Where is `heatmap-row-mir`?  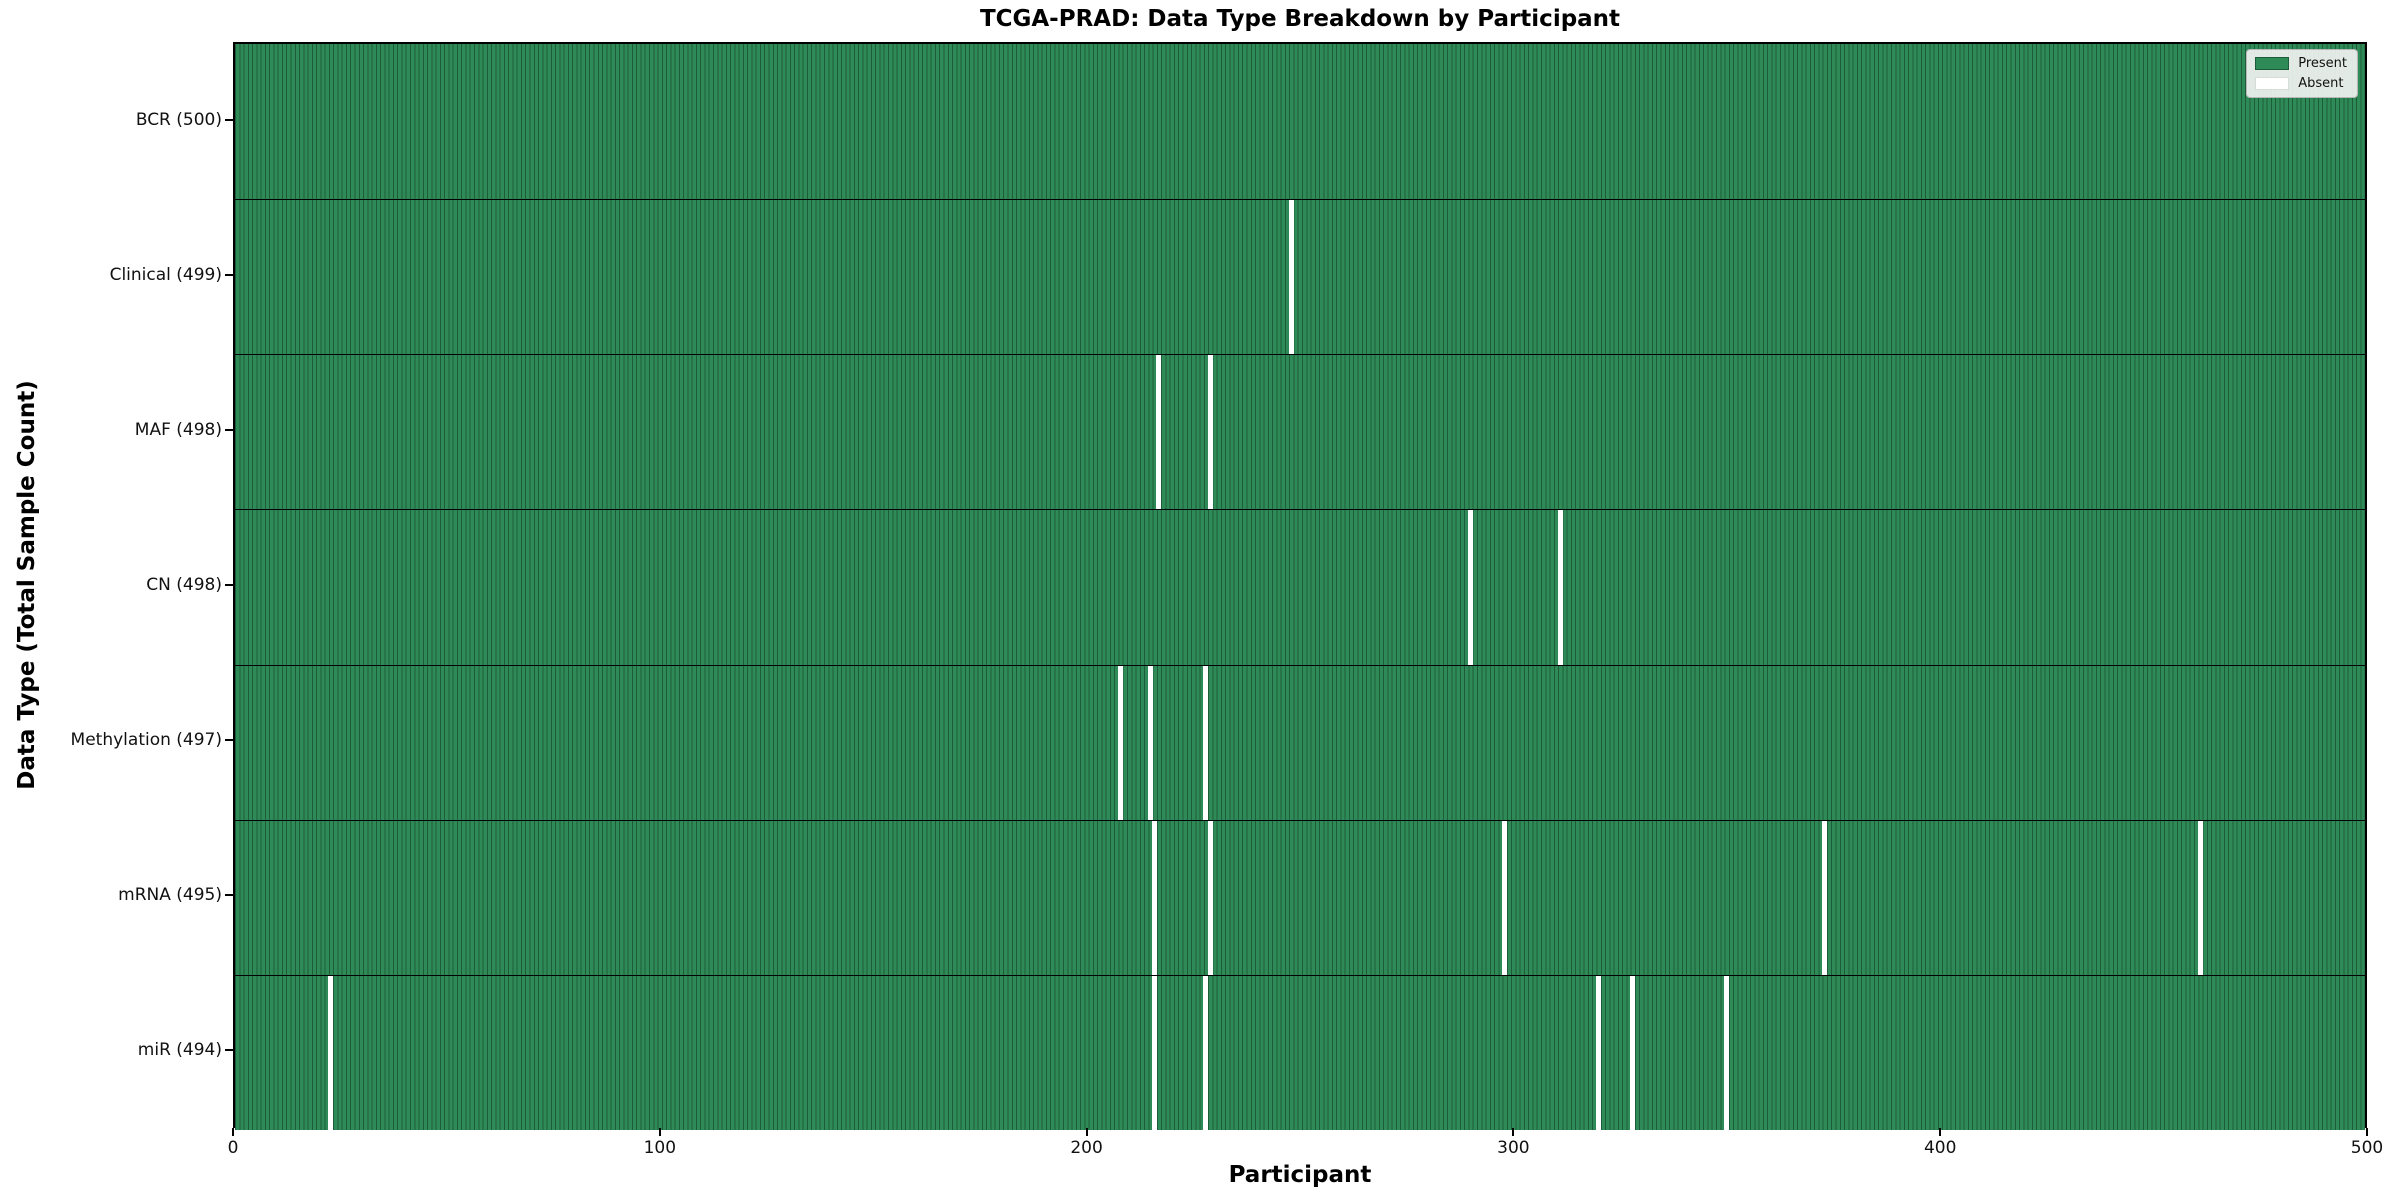 heatmap-row-mir is located at coordinates (1300, 1052).